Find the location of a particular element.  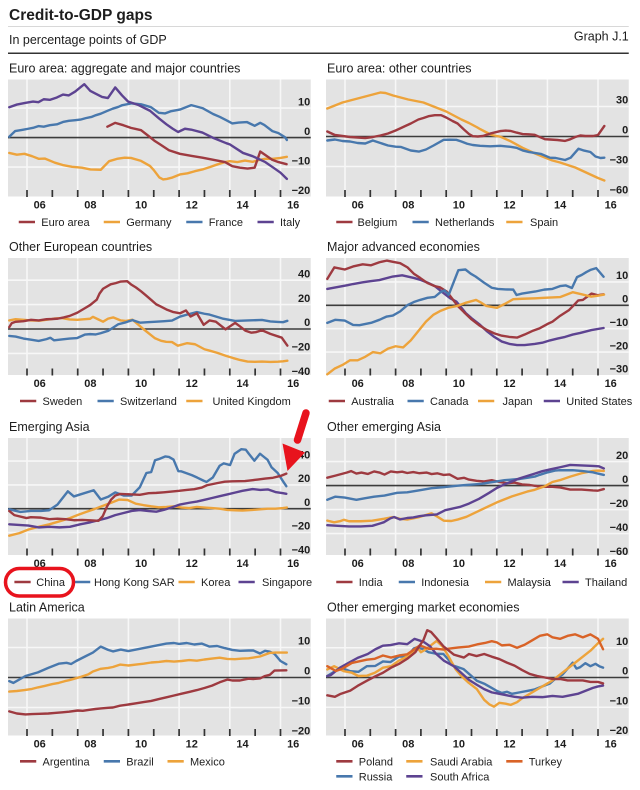

svg-text: Major advanced economies is located at coordinates (403, 247).